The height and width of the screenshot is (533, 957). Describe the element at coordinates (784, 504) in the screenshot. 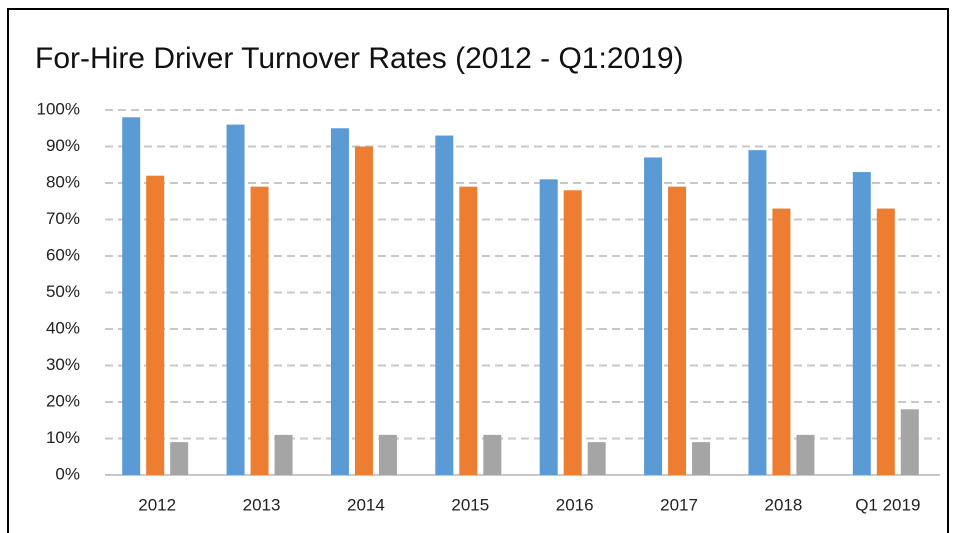

I see `x-tick-label: 2018` at that location.